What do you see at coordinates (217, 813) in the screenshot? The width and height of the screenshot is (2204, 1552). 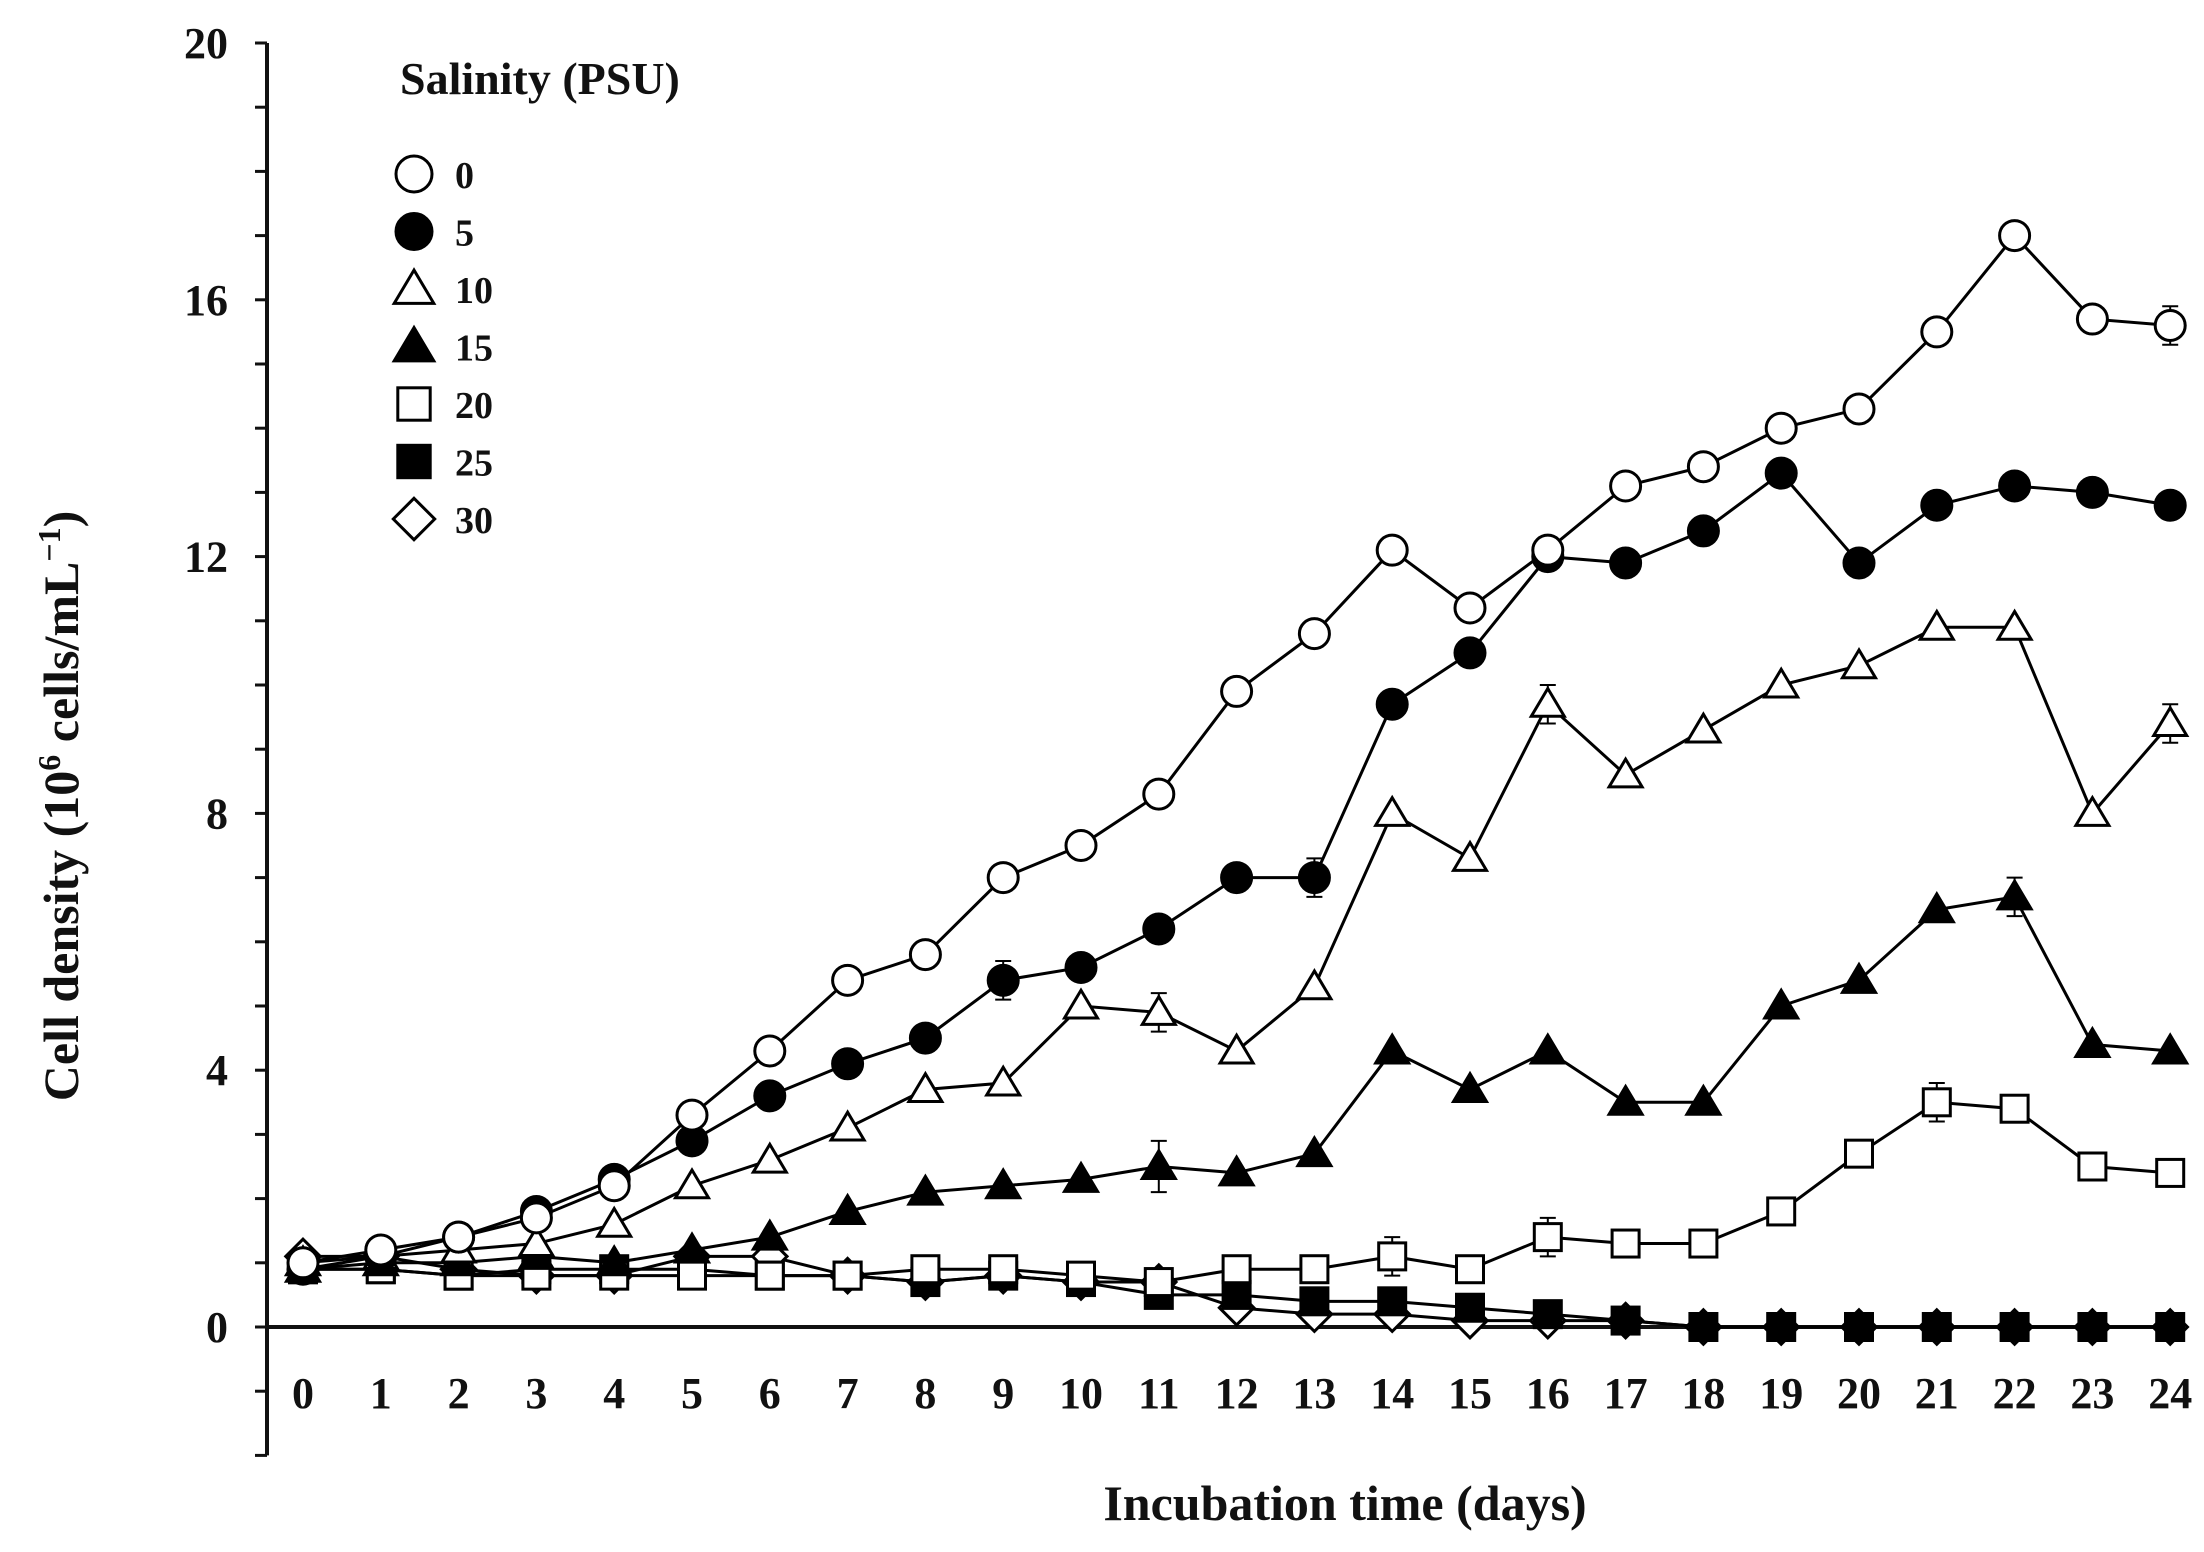 I see `y-tick-label: 8` at bounding box center [217, 813].